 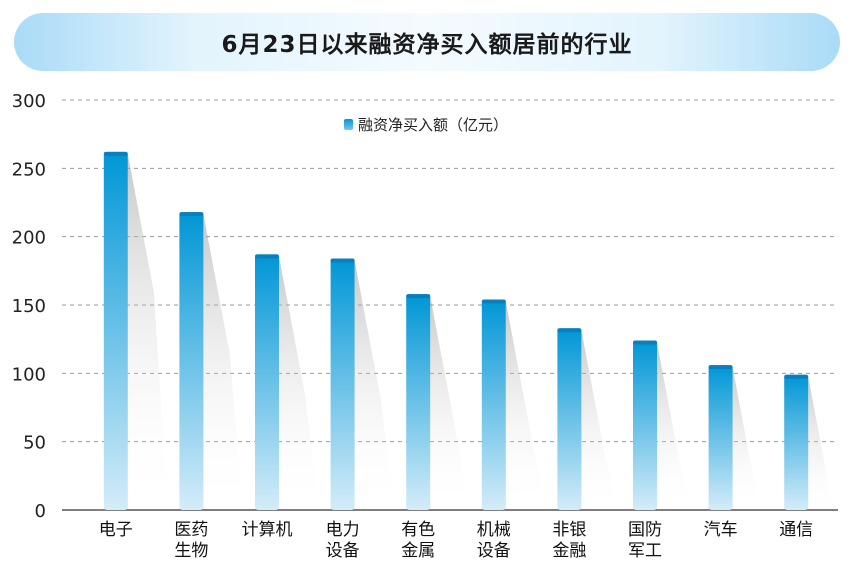 I want to click on x-tick-label: 医药, so click(x=191, y=530).